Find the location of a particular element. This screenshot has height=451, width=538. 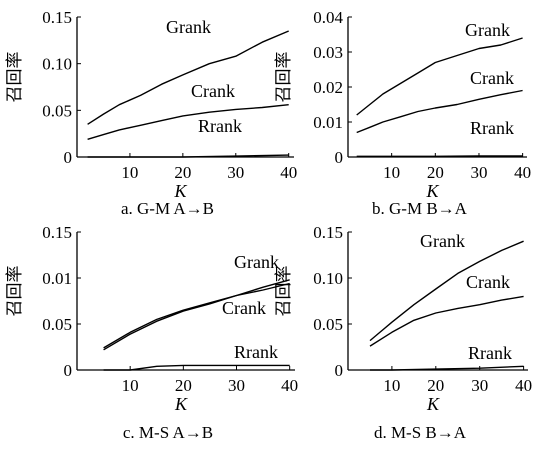

panel-2-series-crank-label: Crank is located at coordinates (492, 78).